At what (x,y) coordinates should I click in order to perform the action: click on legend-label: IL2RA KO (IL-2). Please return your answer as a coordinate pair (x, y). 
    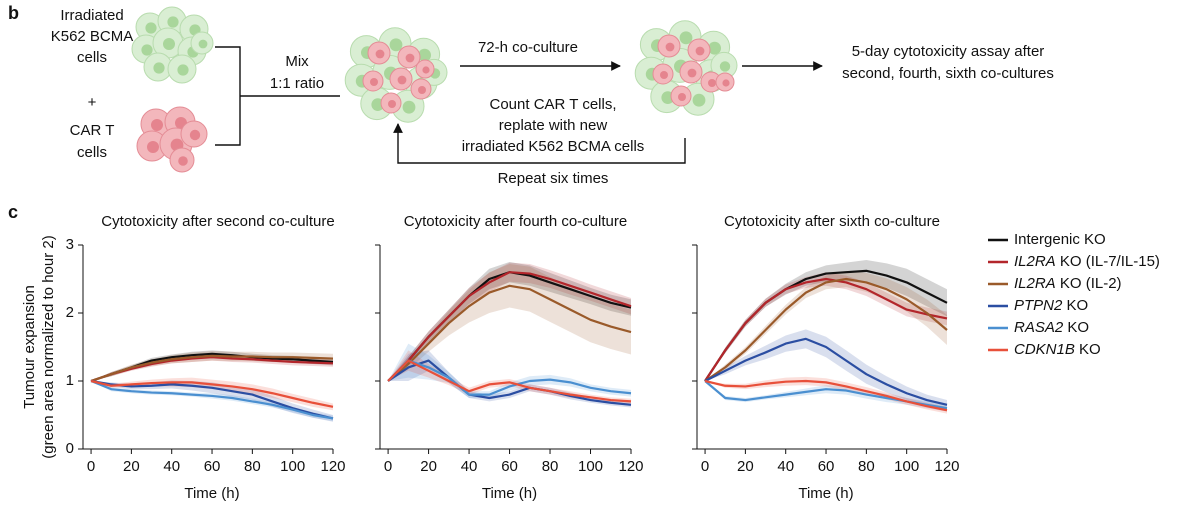
    Looking at the image, I should click on (1068, 283).